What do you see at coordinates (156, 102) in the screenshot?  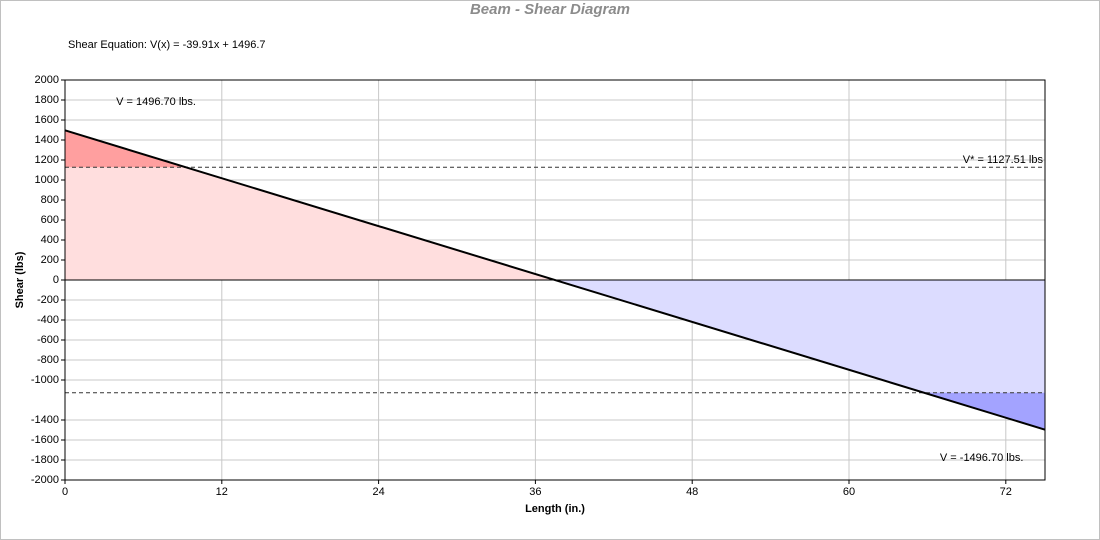 I see `annotation: V = 1496.70 lbs.` at bounding box center [156, 102].